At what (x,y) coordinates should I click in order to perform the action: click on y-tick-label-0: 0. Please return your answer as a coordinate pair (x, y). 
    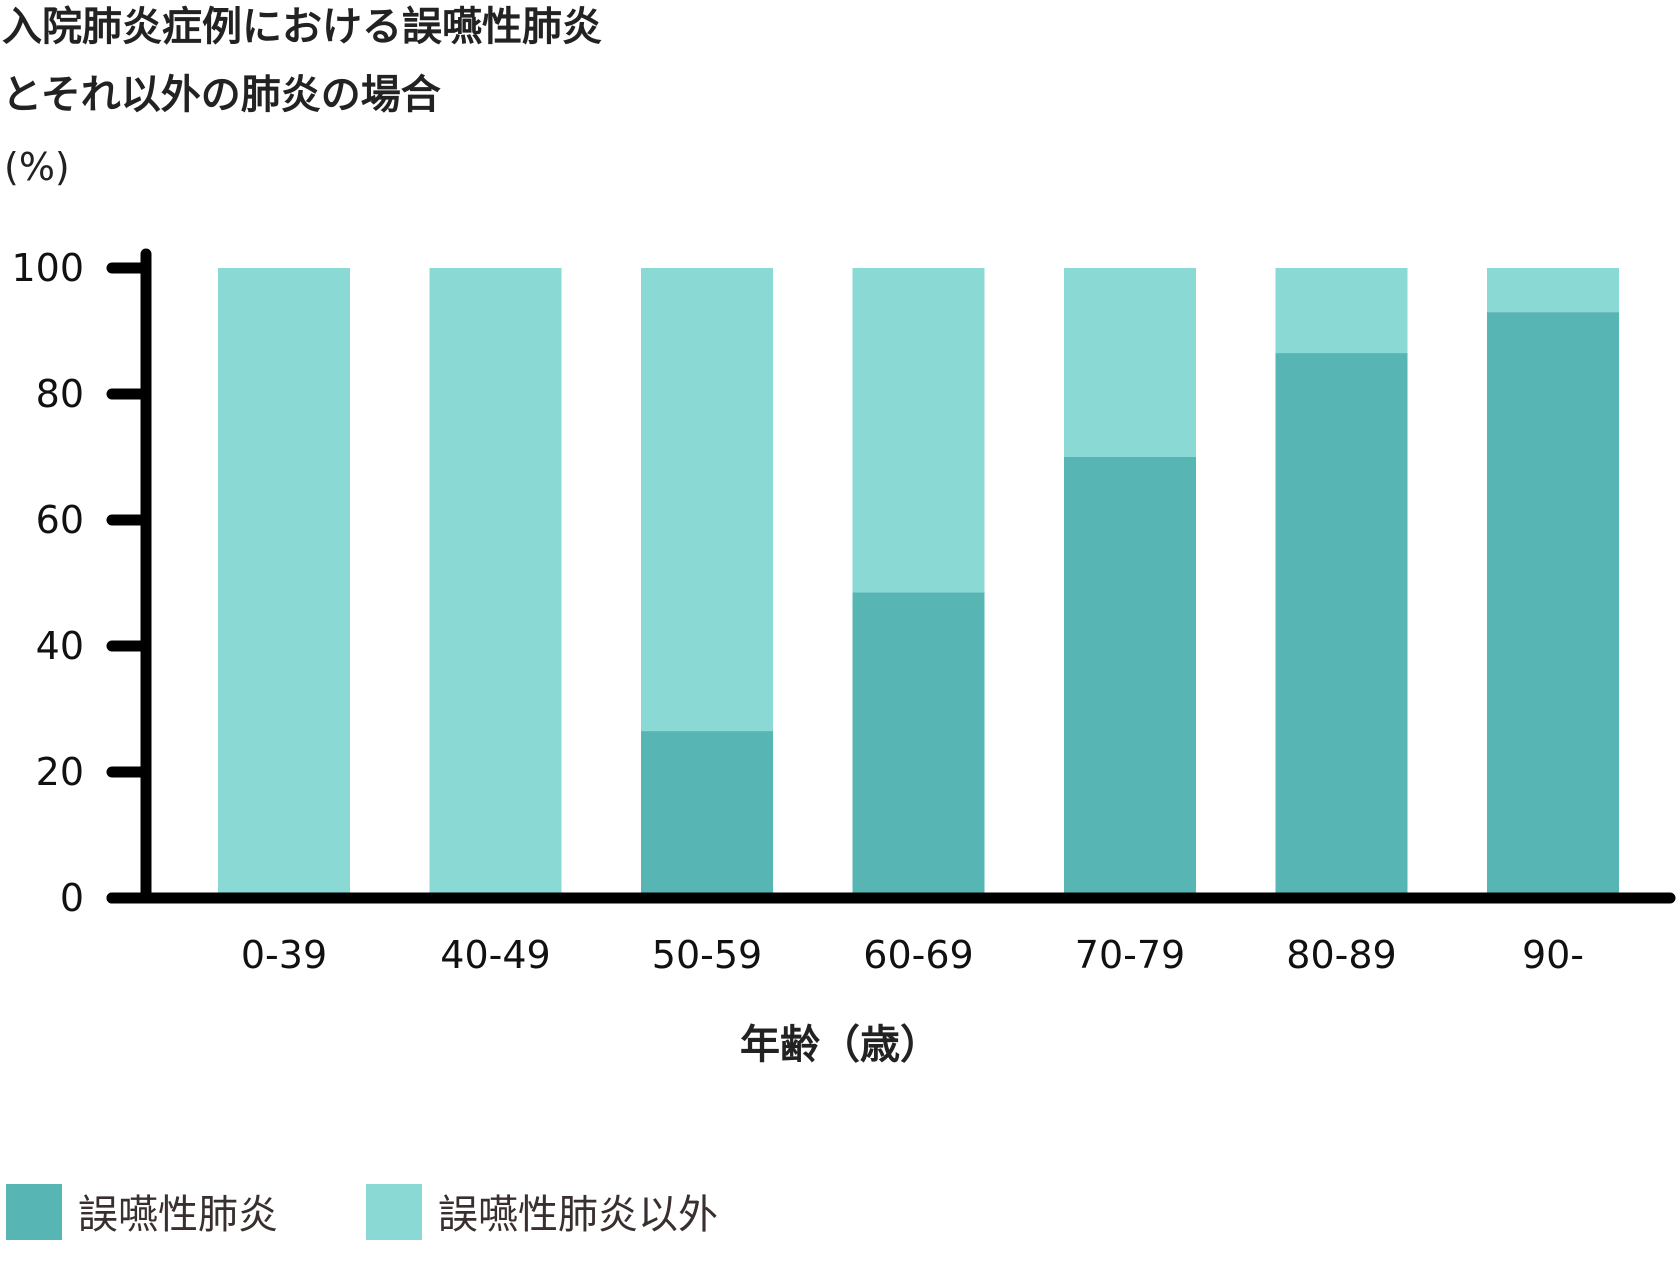
    Looking at the image, I should click on (72, 898).